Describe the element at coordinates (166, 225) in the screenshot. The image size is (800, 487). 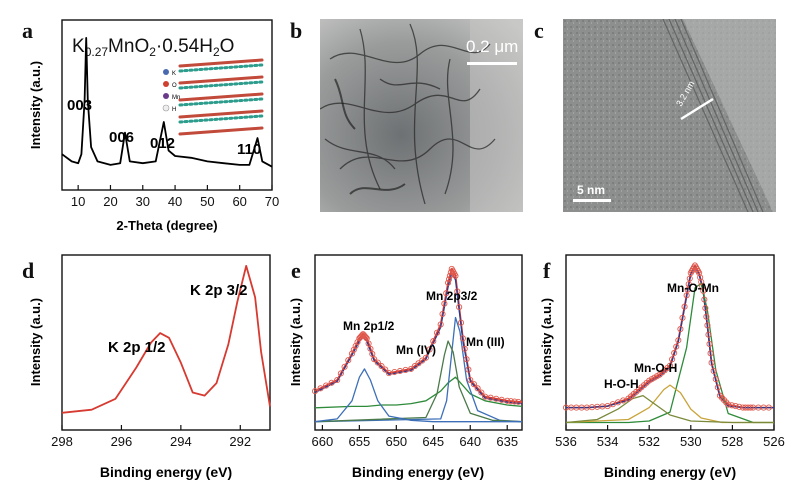
I see `x-axis-label-a: 2-Theta (degree)` at that location.